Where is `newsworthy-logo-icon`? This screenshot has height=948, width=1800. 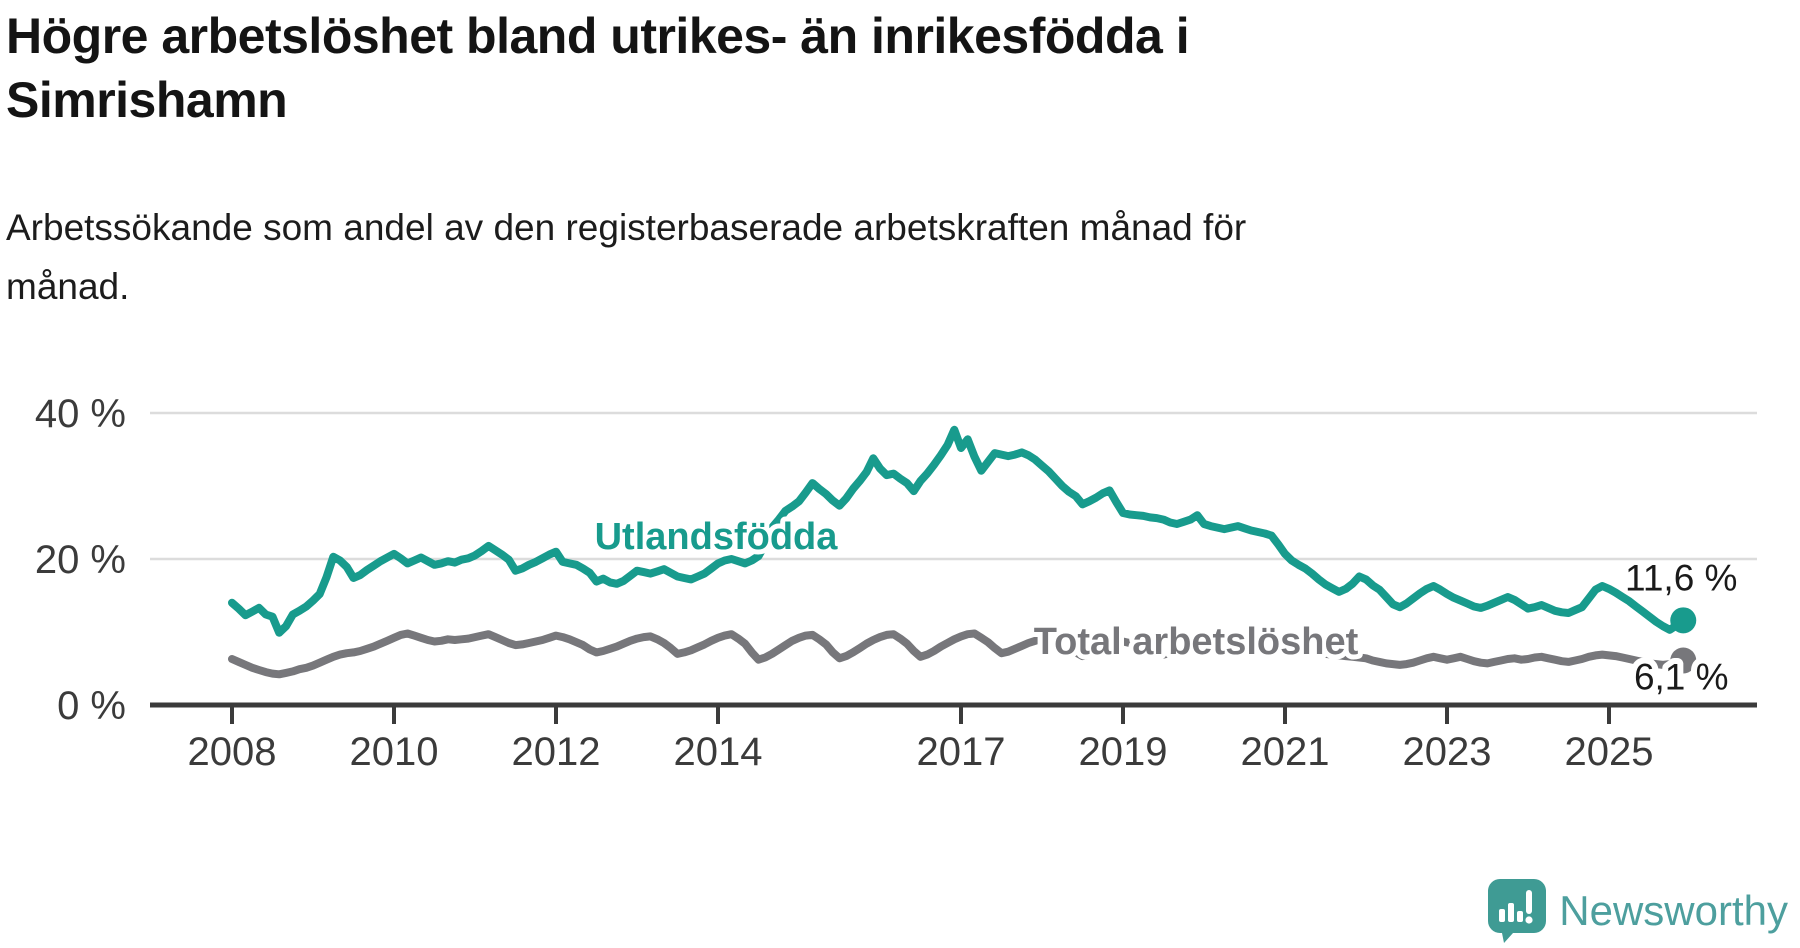
newsworthy-logo-icon is located at coordinates (1517, 911).